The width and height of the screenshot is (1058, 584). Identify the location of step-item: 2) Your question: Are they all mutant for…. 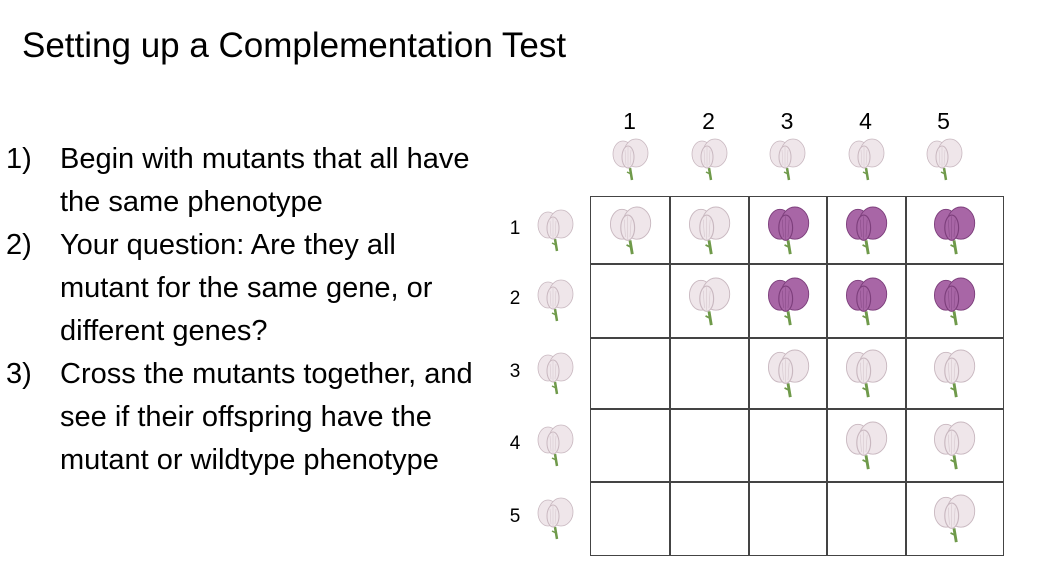
(246, 288).